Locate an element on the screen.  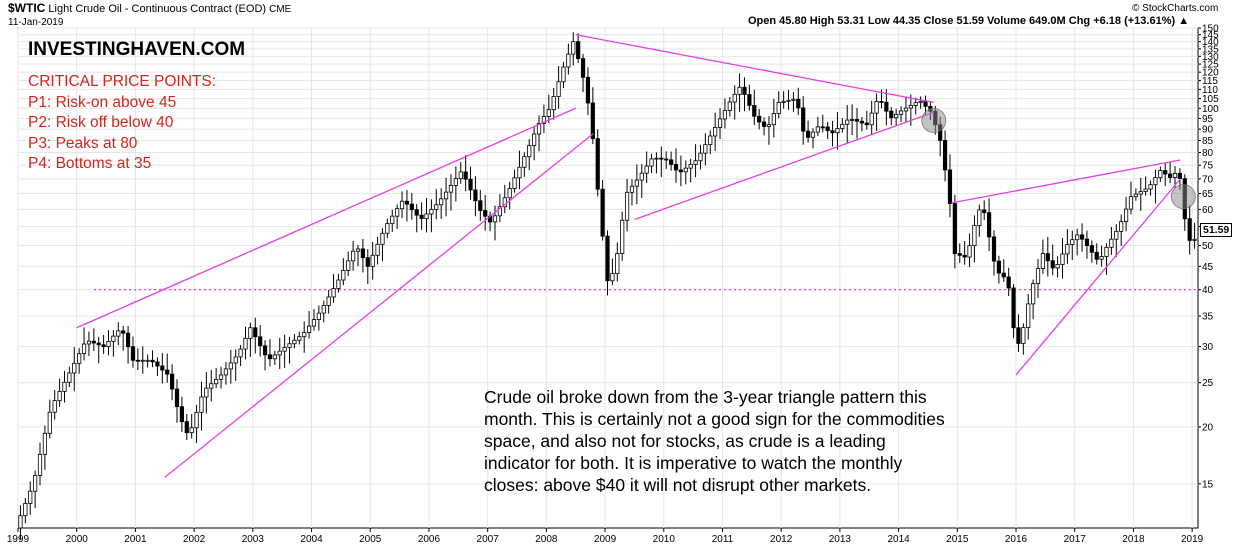
breakdown-highlight-circle is located at coordinates (934, 120).